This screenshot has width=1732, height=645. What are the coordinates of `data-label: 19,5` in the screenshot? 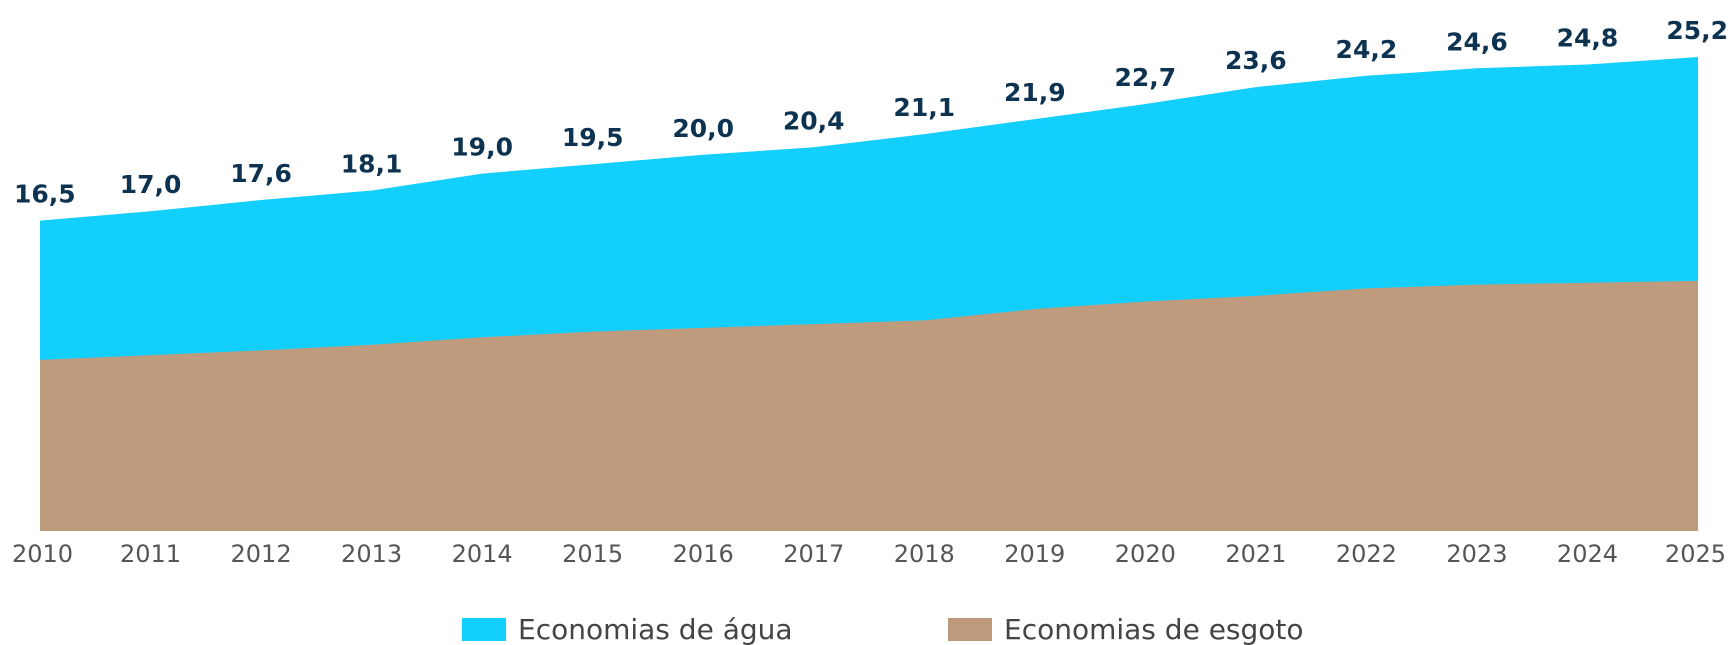 It's located at (593, 137).